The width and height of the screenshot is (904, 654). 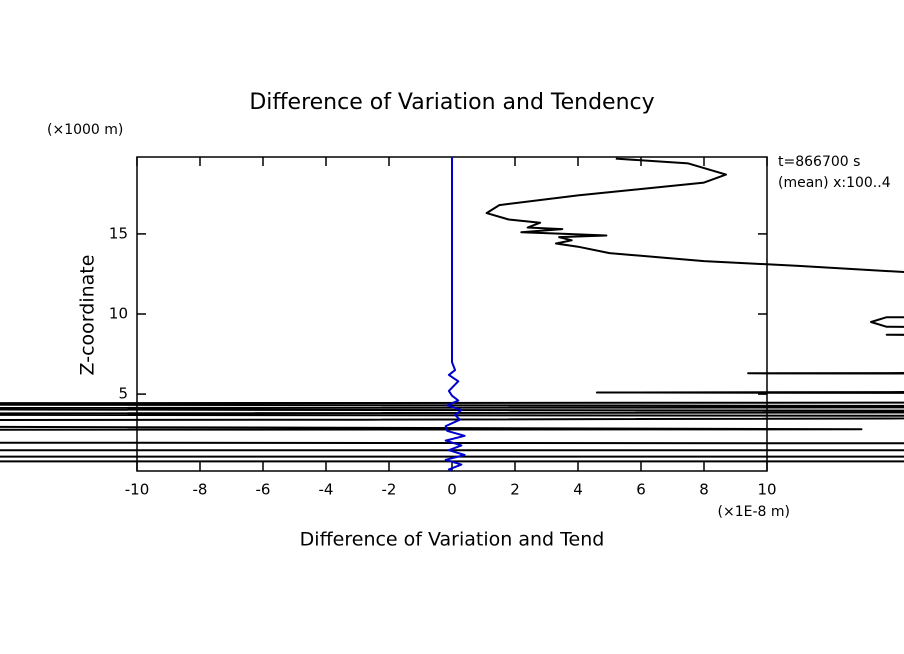 I want to click on x-tick-label: -4, so click(x=326, y=490).